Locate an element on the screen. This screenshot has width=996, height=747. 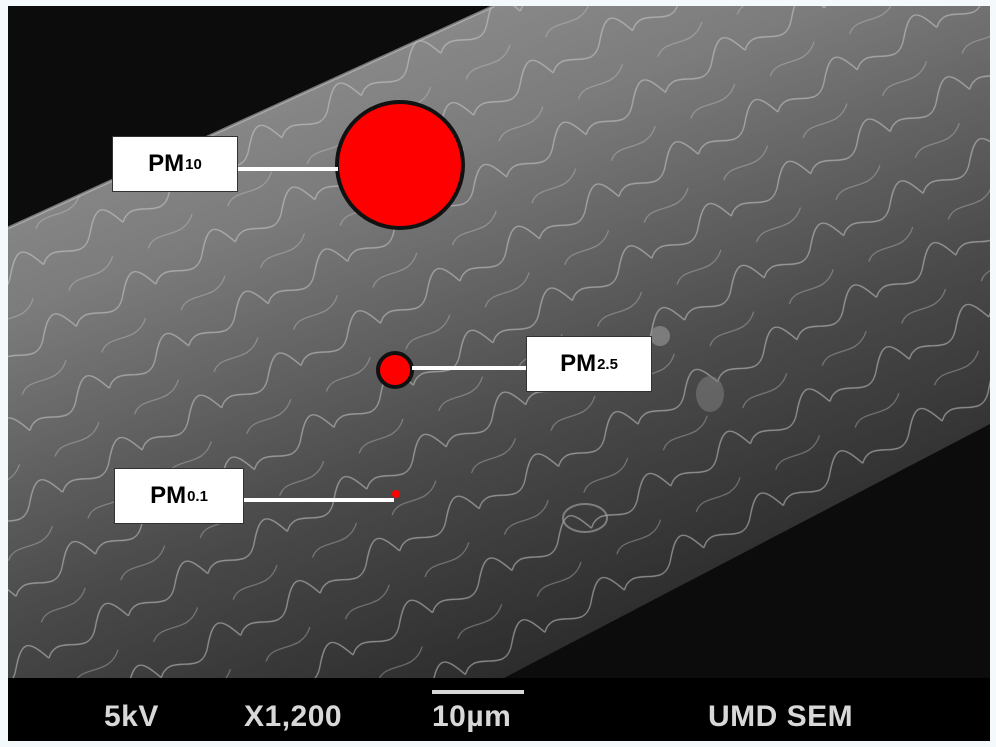
pm25-label-sub: 2.5 is located at coordinates (607, 364).